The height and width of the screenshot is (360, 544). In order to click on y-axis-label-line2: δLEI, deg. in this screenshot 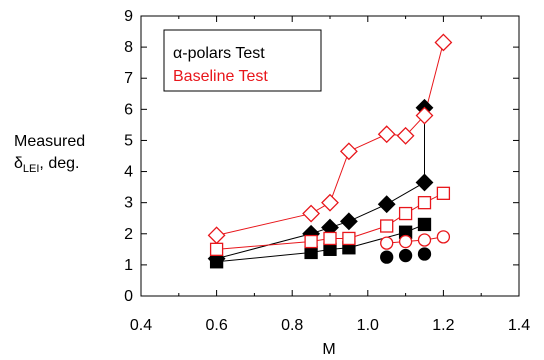, I will do `click(46, 165)`.